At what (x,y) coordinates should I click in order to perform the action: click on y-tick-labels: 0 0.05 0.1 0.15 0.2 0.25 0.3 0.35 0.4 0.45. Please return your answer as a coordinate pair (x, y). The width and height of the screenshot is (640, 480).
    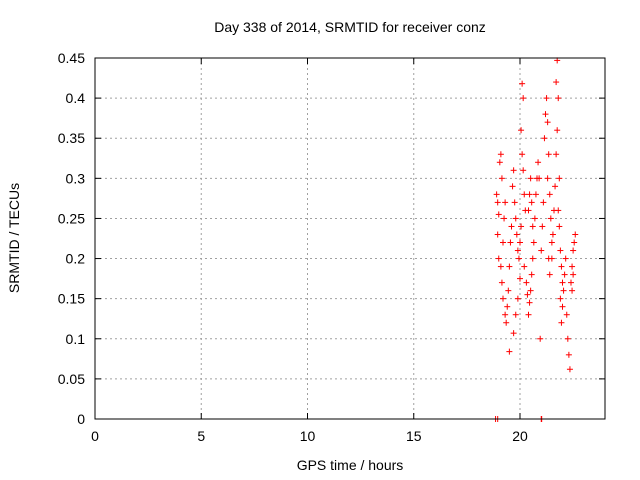
    Looking at the image, I should click on (71, 238).